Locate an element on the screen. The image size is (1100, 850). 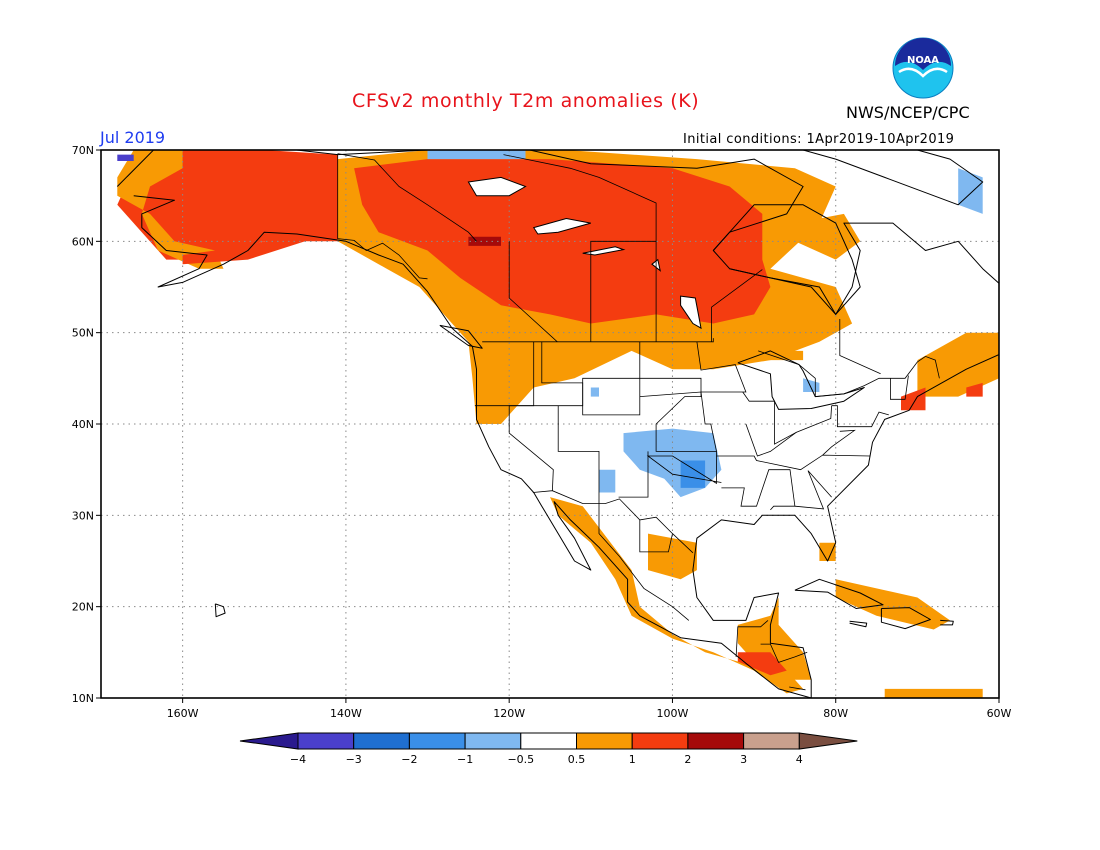
legend-arrow-low is located at coordinates (269, 741).